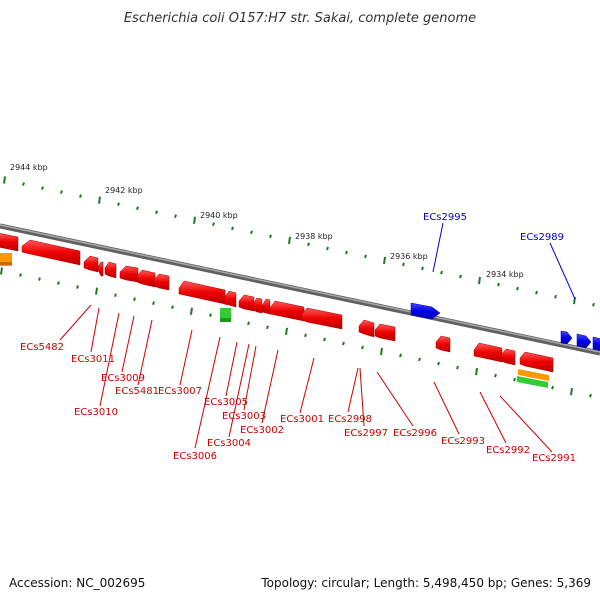 The image size is (600, 600). I want to click on gene-label-ecs2995: ECs2995, so click(445, 217).